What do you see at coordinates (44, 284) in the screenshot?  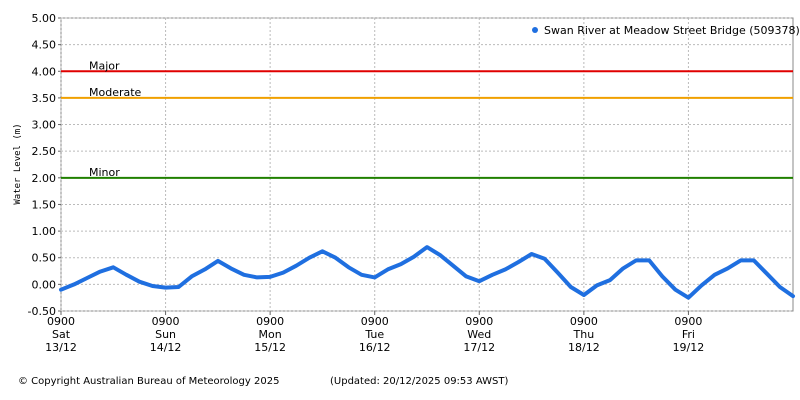 I see `y-tick-label: 0.00` at bounding box center [44, 284].